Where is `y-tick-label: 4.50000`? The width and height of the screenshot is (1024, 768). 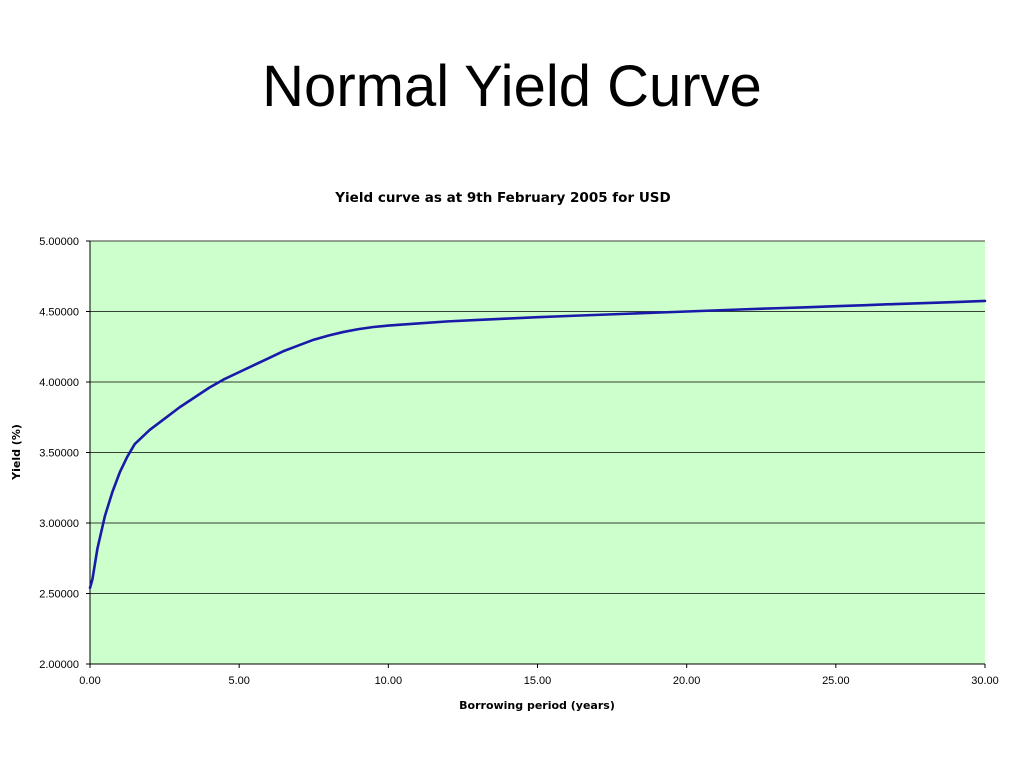 y-tick-label: 4.50000 is located at coordinates (59, 313).